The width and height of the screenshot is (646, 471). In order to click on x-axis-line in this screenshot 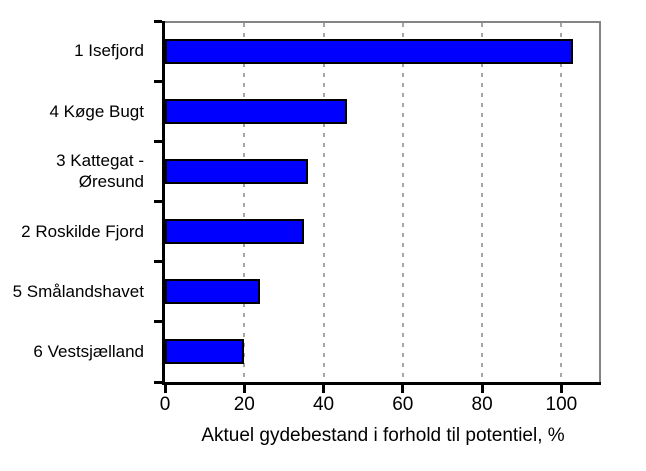, I will do `click(381, 383)`.